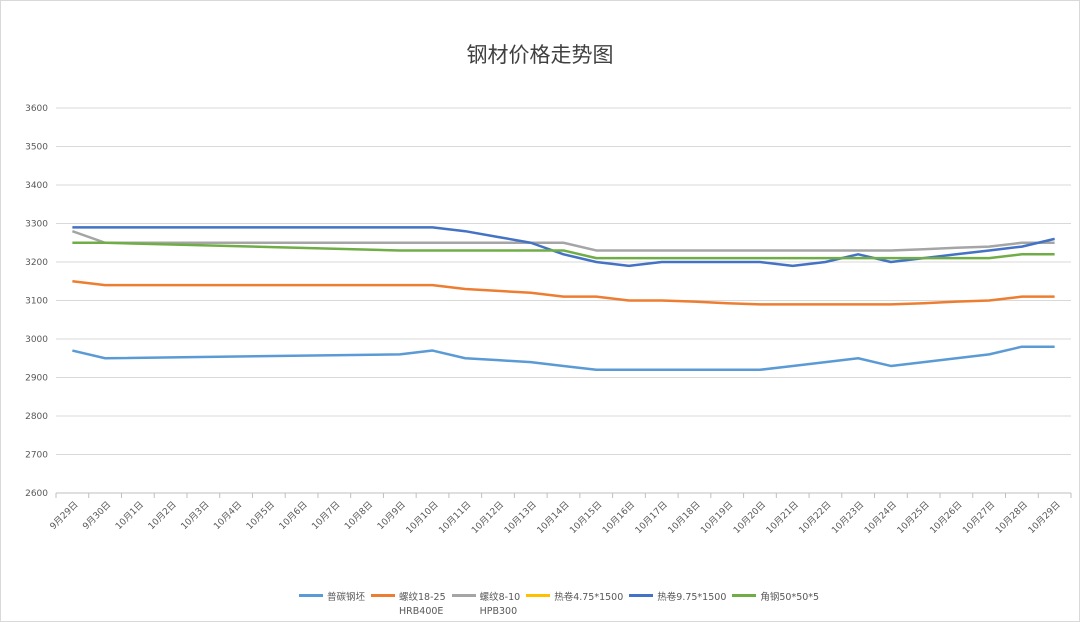 Image resolution: width=1080 pixels, height=622 pixels. I want to click on x-tick-label: 10月12日, so click(487, 517).